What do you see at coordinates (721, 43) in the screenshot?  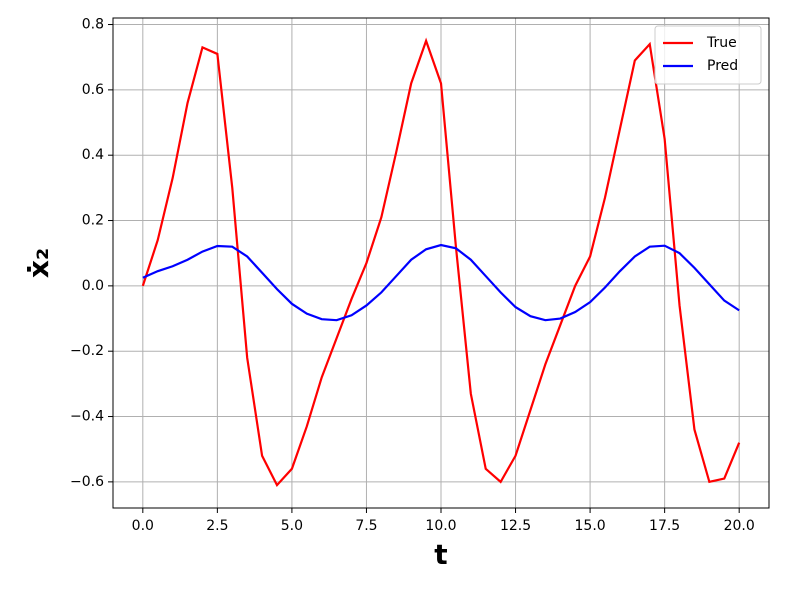 I see `legend-label: True` at bounding box center [721, 43].